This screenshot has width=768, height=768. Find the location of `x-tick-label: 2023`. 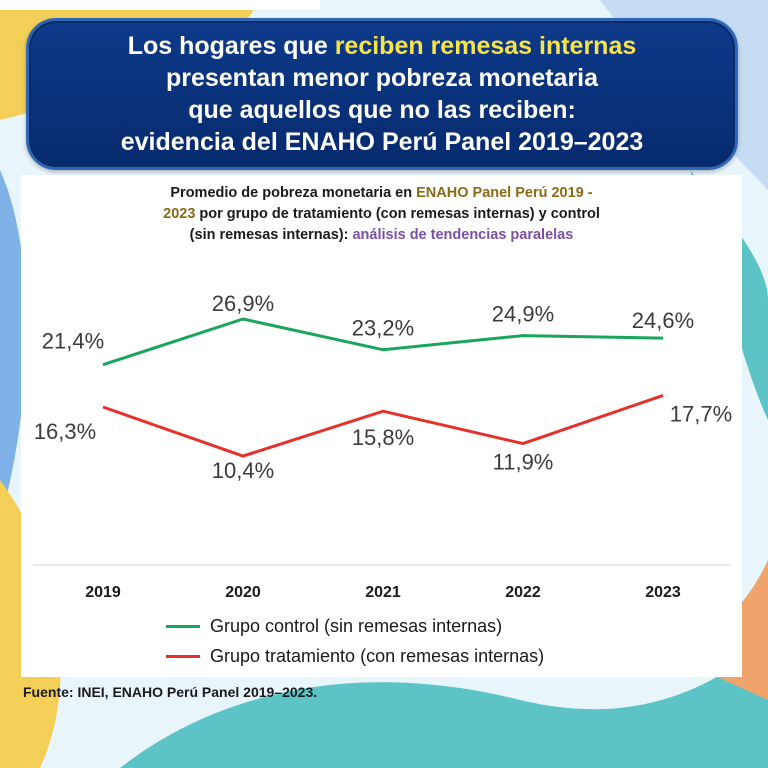

x-tick-label: 2023 is located at coordinates (663, 592).